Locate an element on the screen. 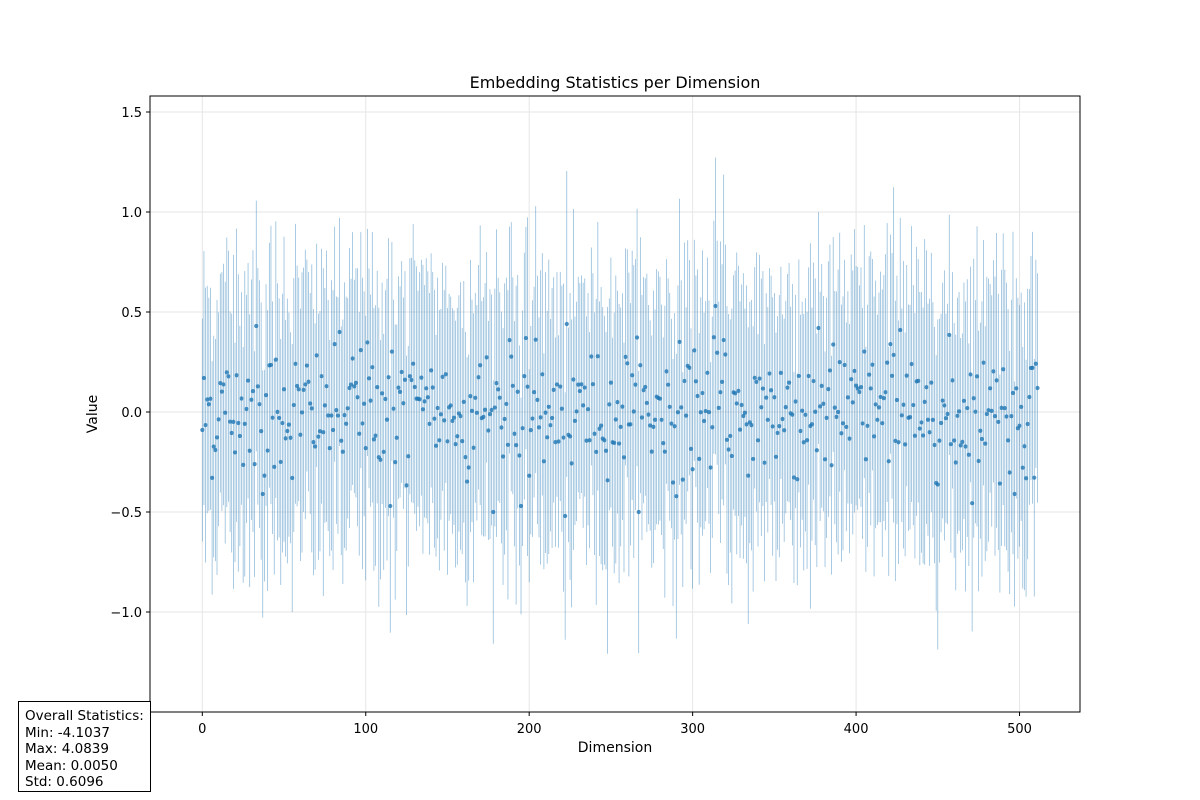  stats-min: Min: -4.1037 is located at coordinates (67, 732).